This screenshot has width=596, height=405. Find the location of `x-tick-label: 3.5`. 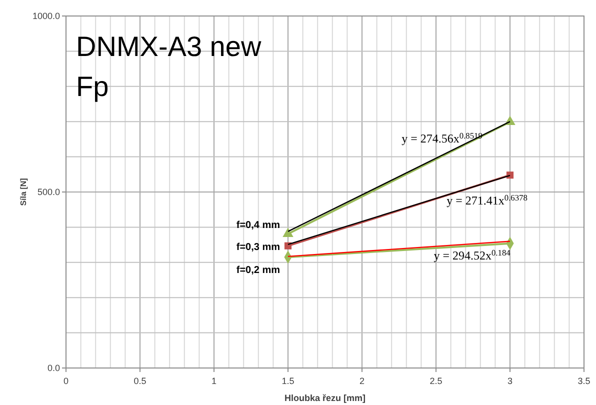

x-tick-label: 3.5 is located at coordinates (584, 381).